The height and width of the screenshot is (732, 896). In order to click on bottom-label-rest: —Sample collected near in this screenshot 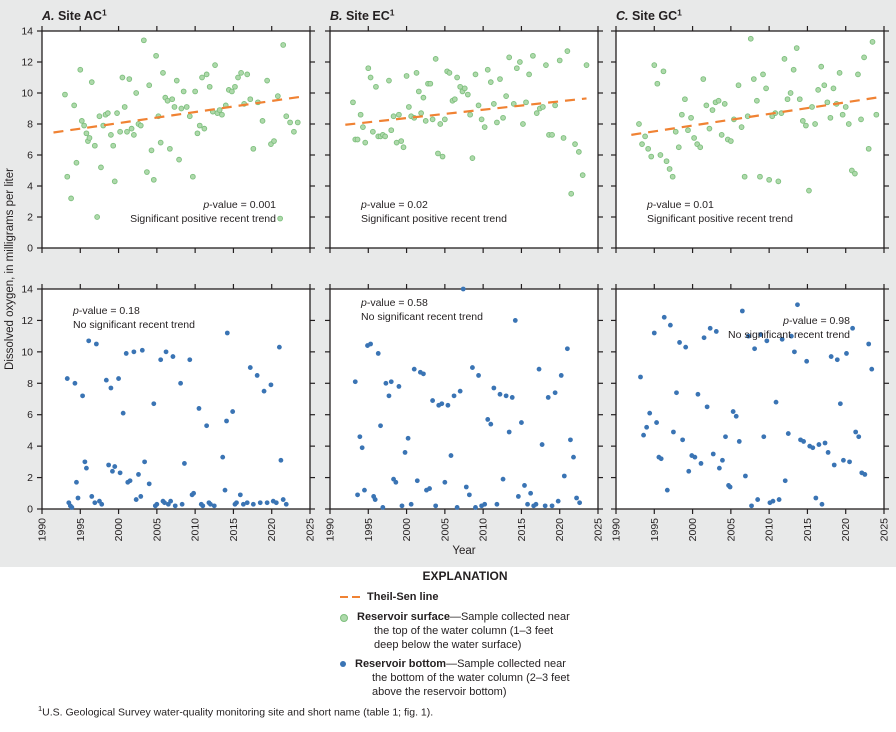, I will do `click(506, 664)`.